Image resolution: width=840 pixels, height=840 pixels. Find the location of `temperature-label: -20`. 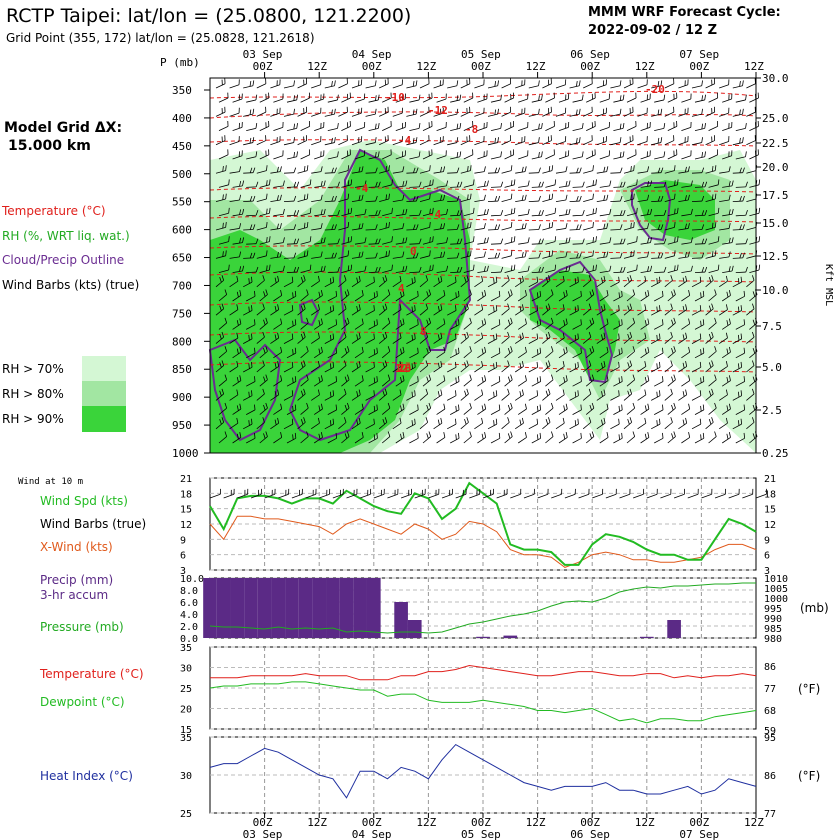

temperature-label: -20 is located at coordinates (655, 89).